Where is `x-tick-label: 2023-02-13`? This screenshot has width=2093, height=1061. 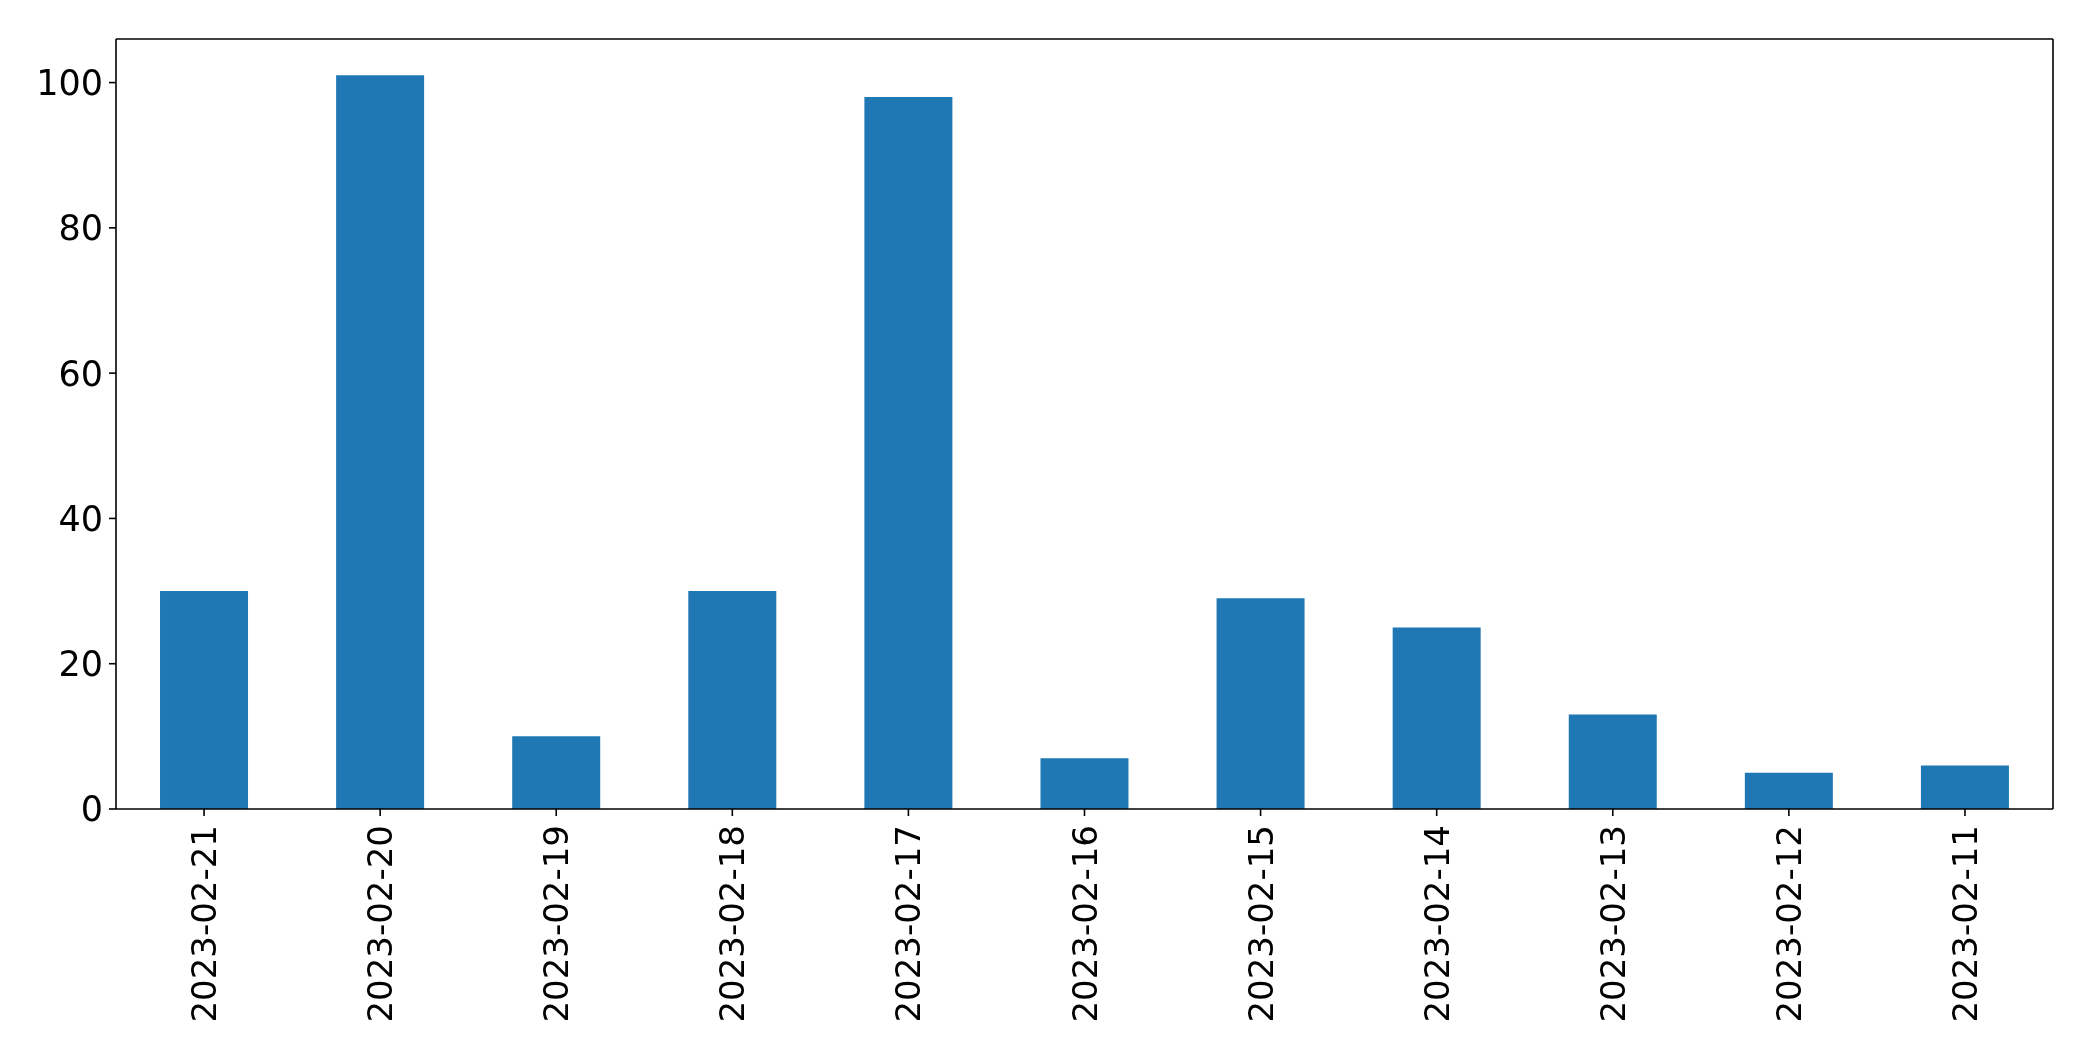
x-tick-label: 2023-02-13 is located at coordinates (1612, 924).